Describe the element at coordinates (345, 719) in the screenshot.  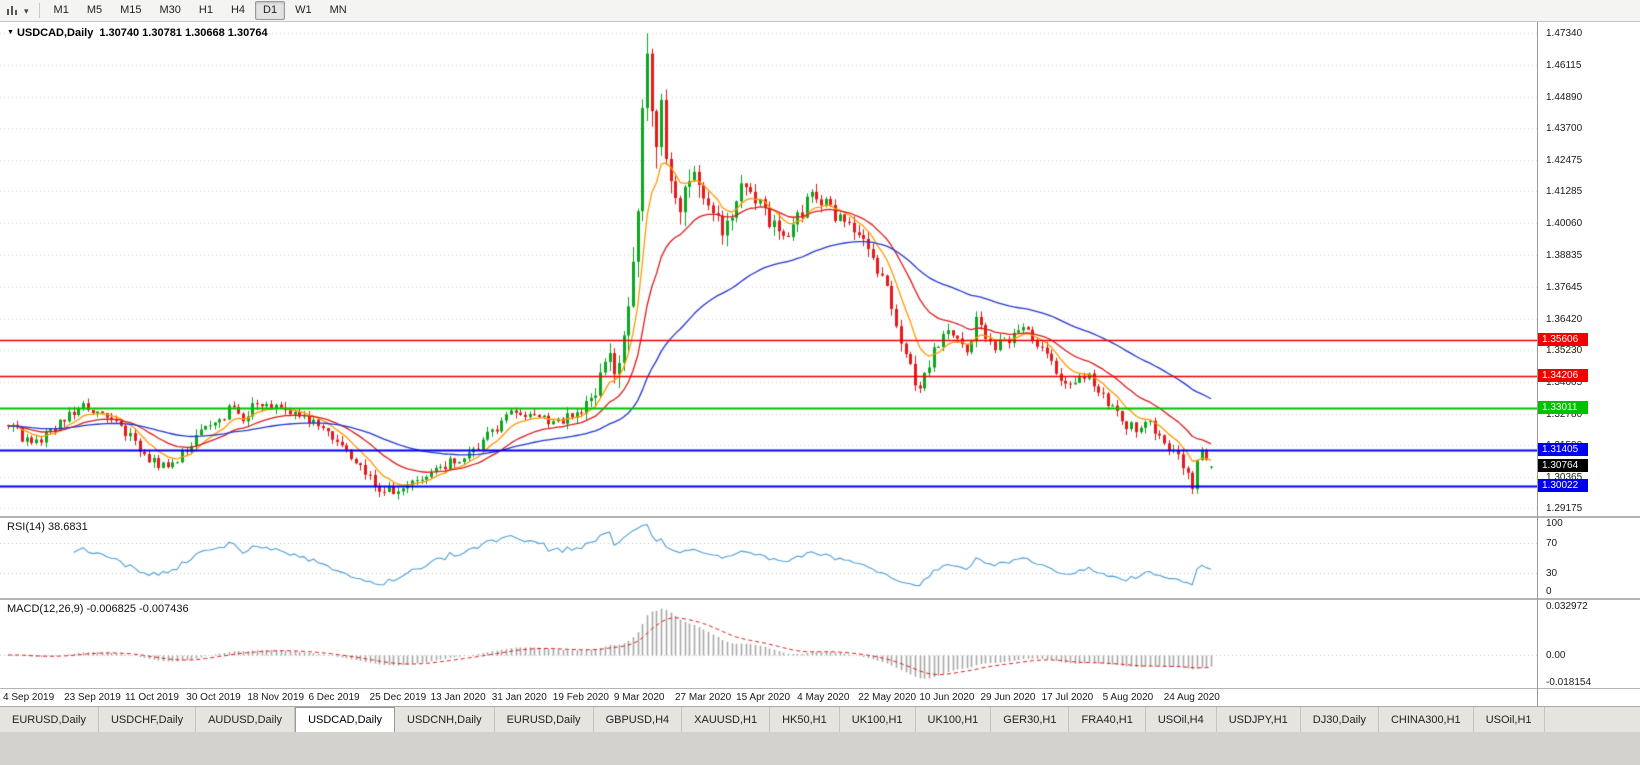
I see `chart-tab-usdcad-daily: USDCAD,Daily` at that location.